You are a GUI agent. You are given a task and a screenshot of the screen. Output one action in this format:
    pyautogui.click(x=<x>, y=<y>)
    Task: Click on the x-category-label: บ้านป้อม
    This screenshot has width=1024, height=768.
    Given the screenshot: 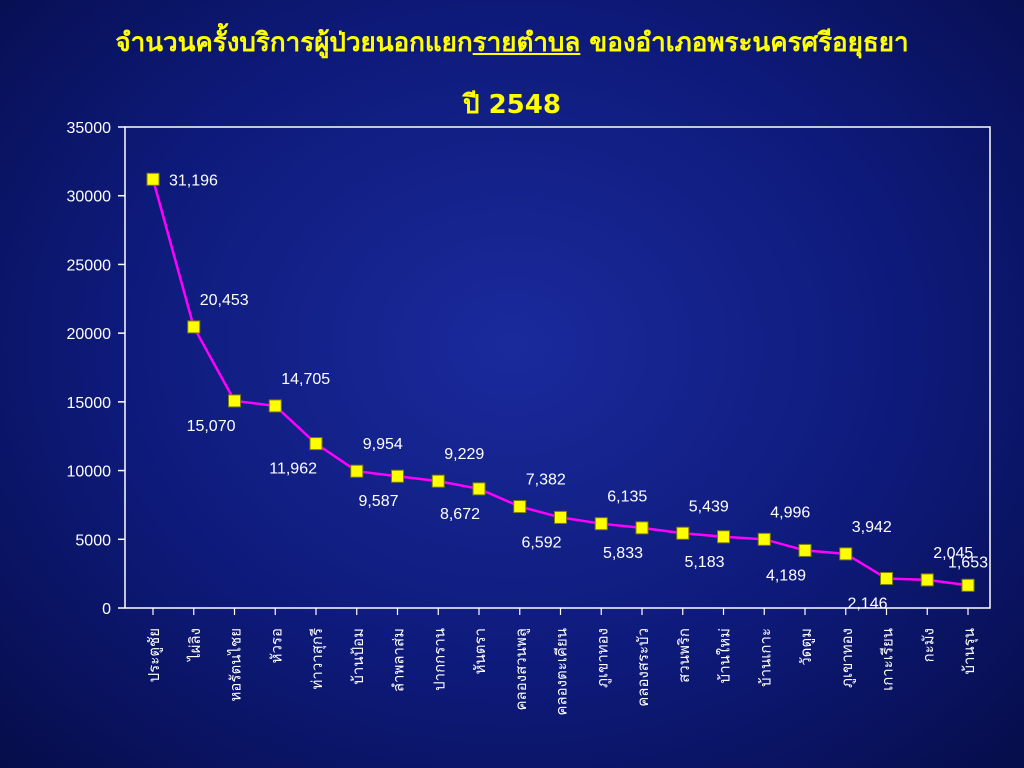 What is the action you would take?
    pyautogui.click(x=358, y=656)
    